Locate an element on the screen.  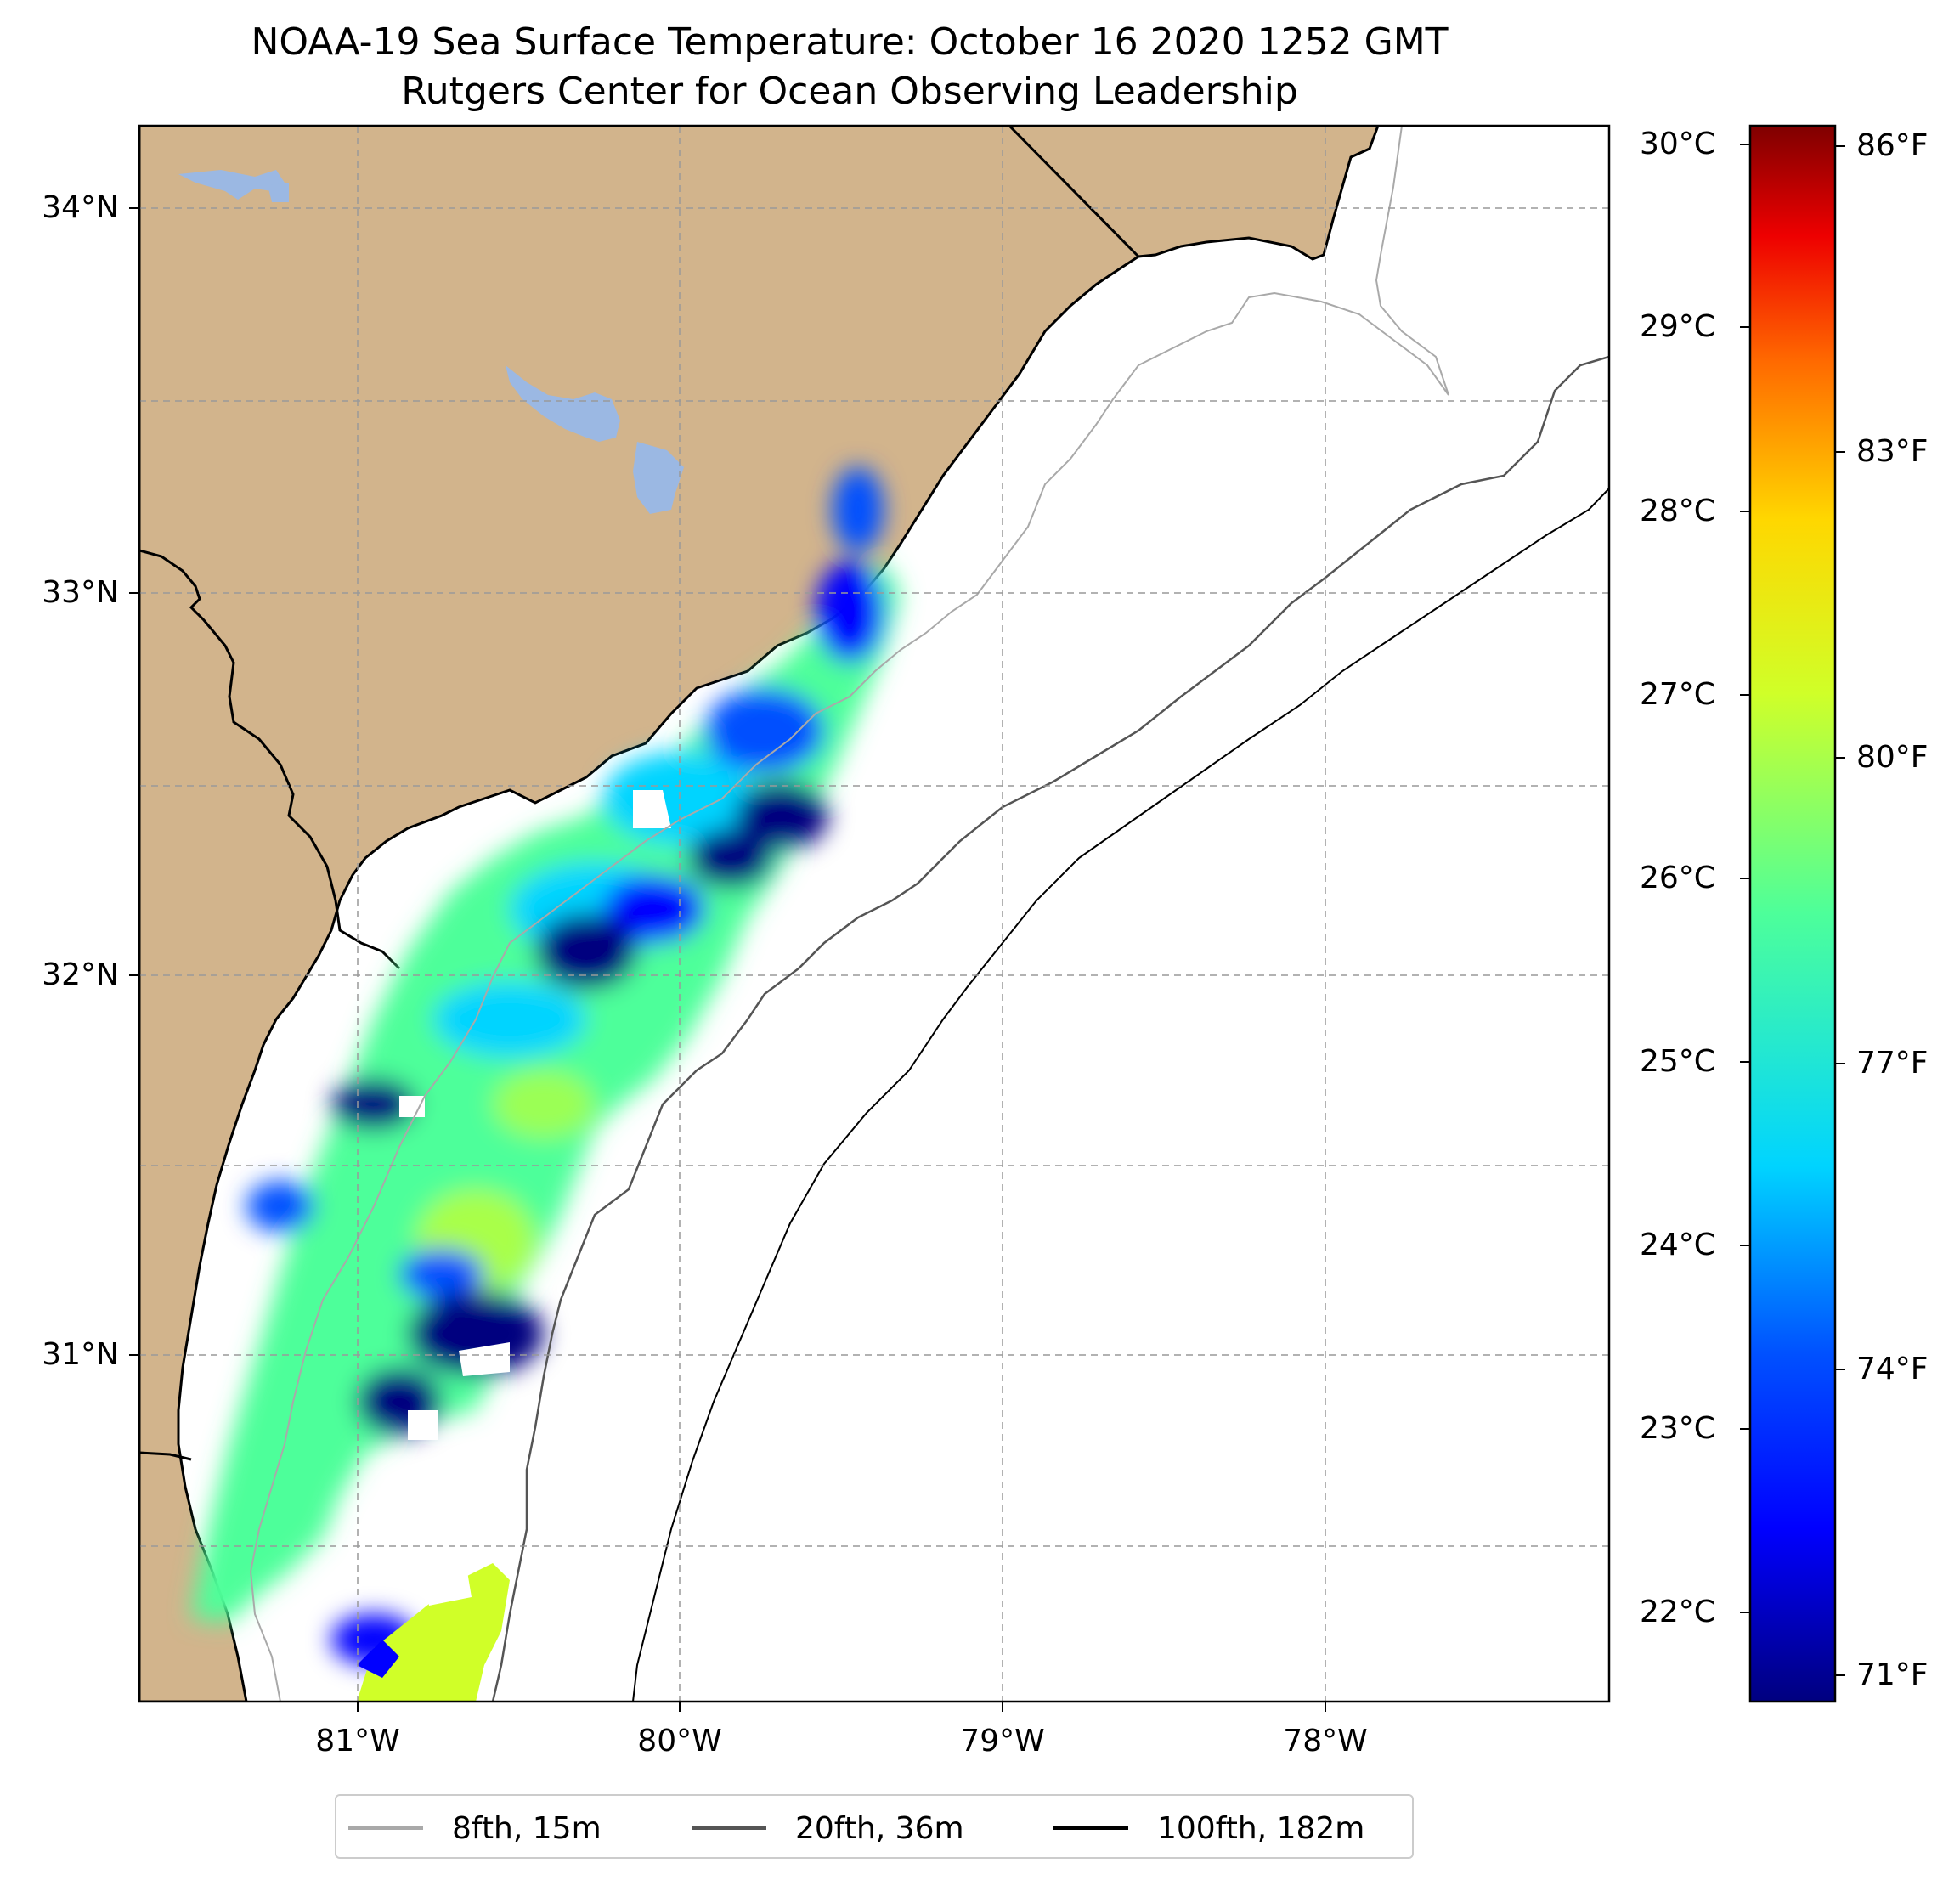
colorbar-fahrenheit-label: 71°F is located at coordinates (1893, 1674).